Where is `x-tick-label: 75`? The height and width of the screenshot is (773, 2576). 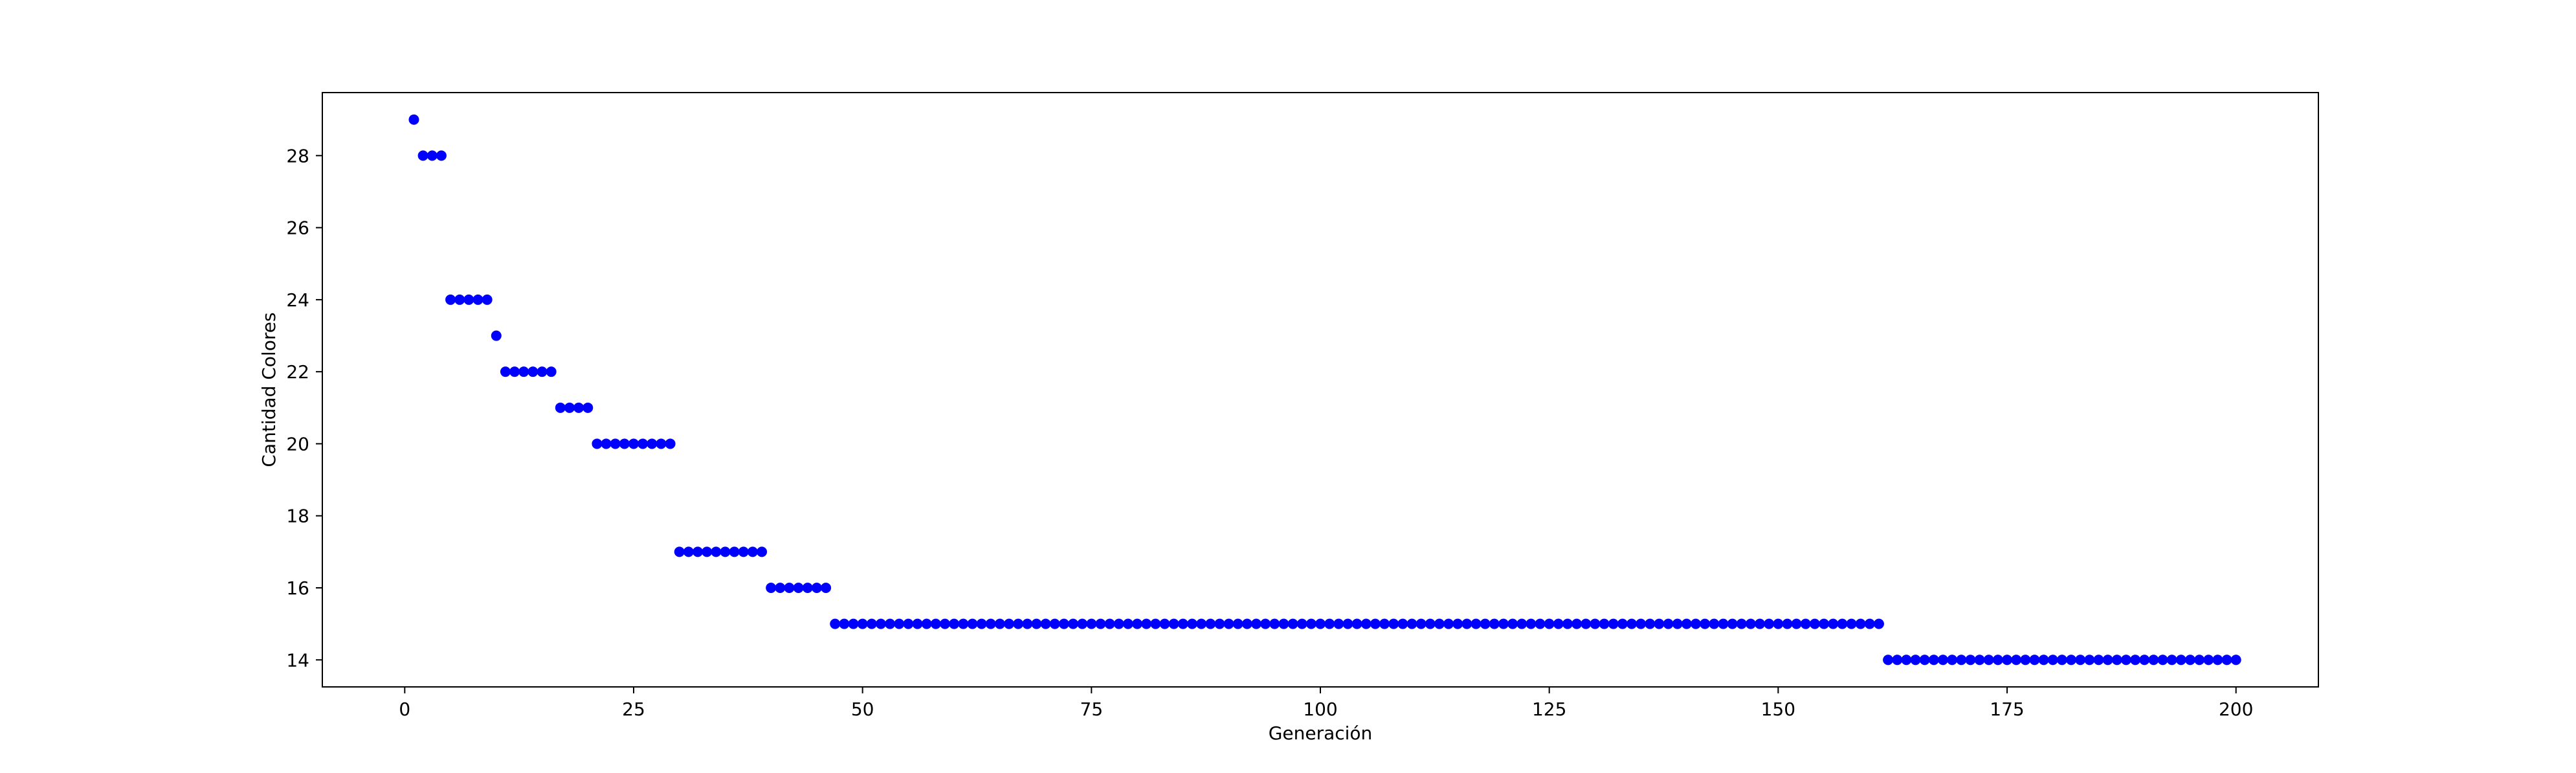 x-tick-label: 75 is located at coordinates (1092, 709).